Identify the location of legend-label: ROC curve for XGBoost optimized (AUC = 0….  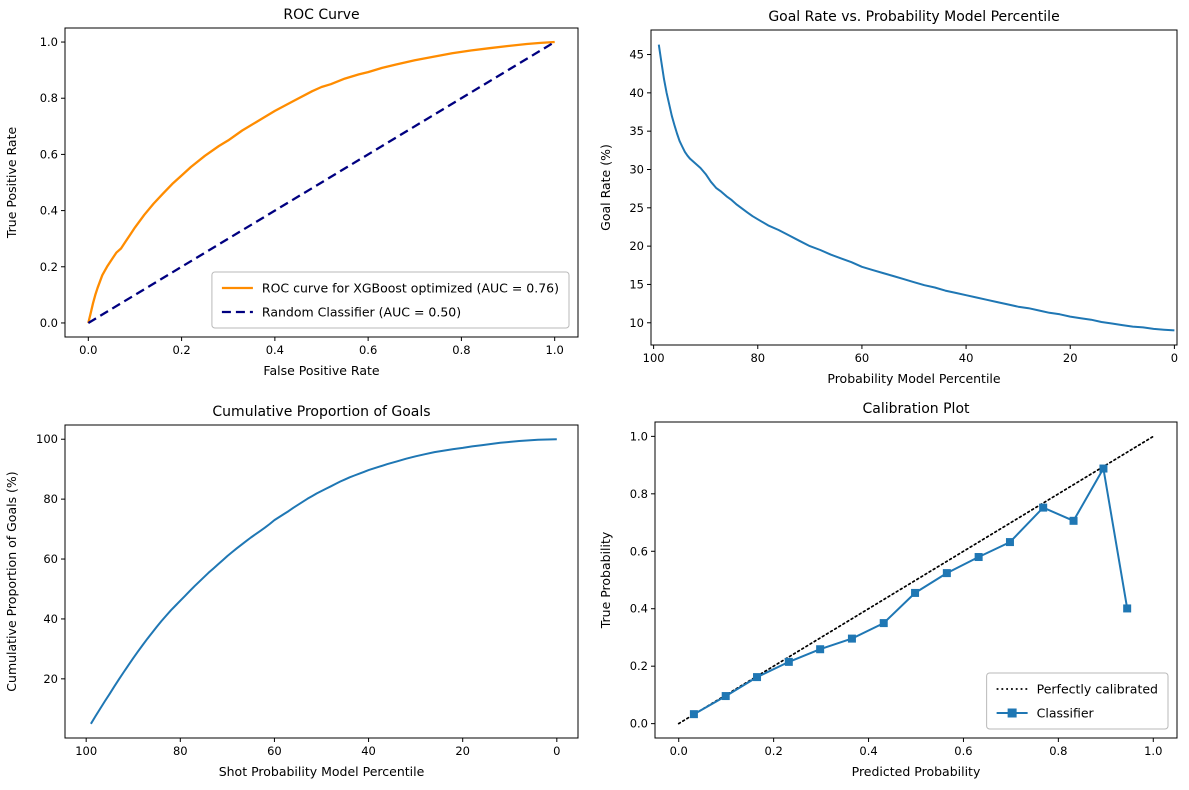
(410, 288).